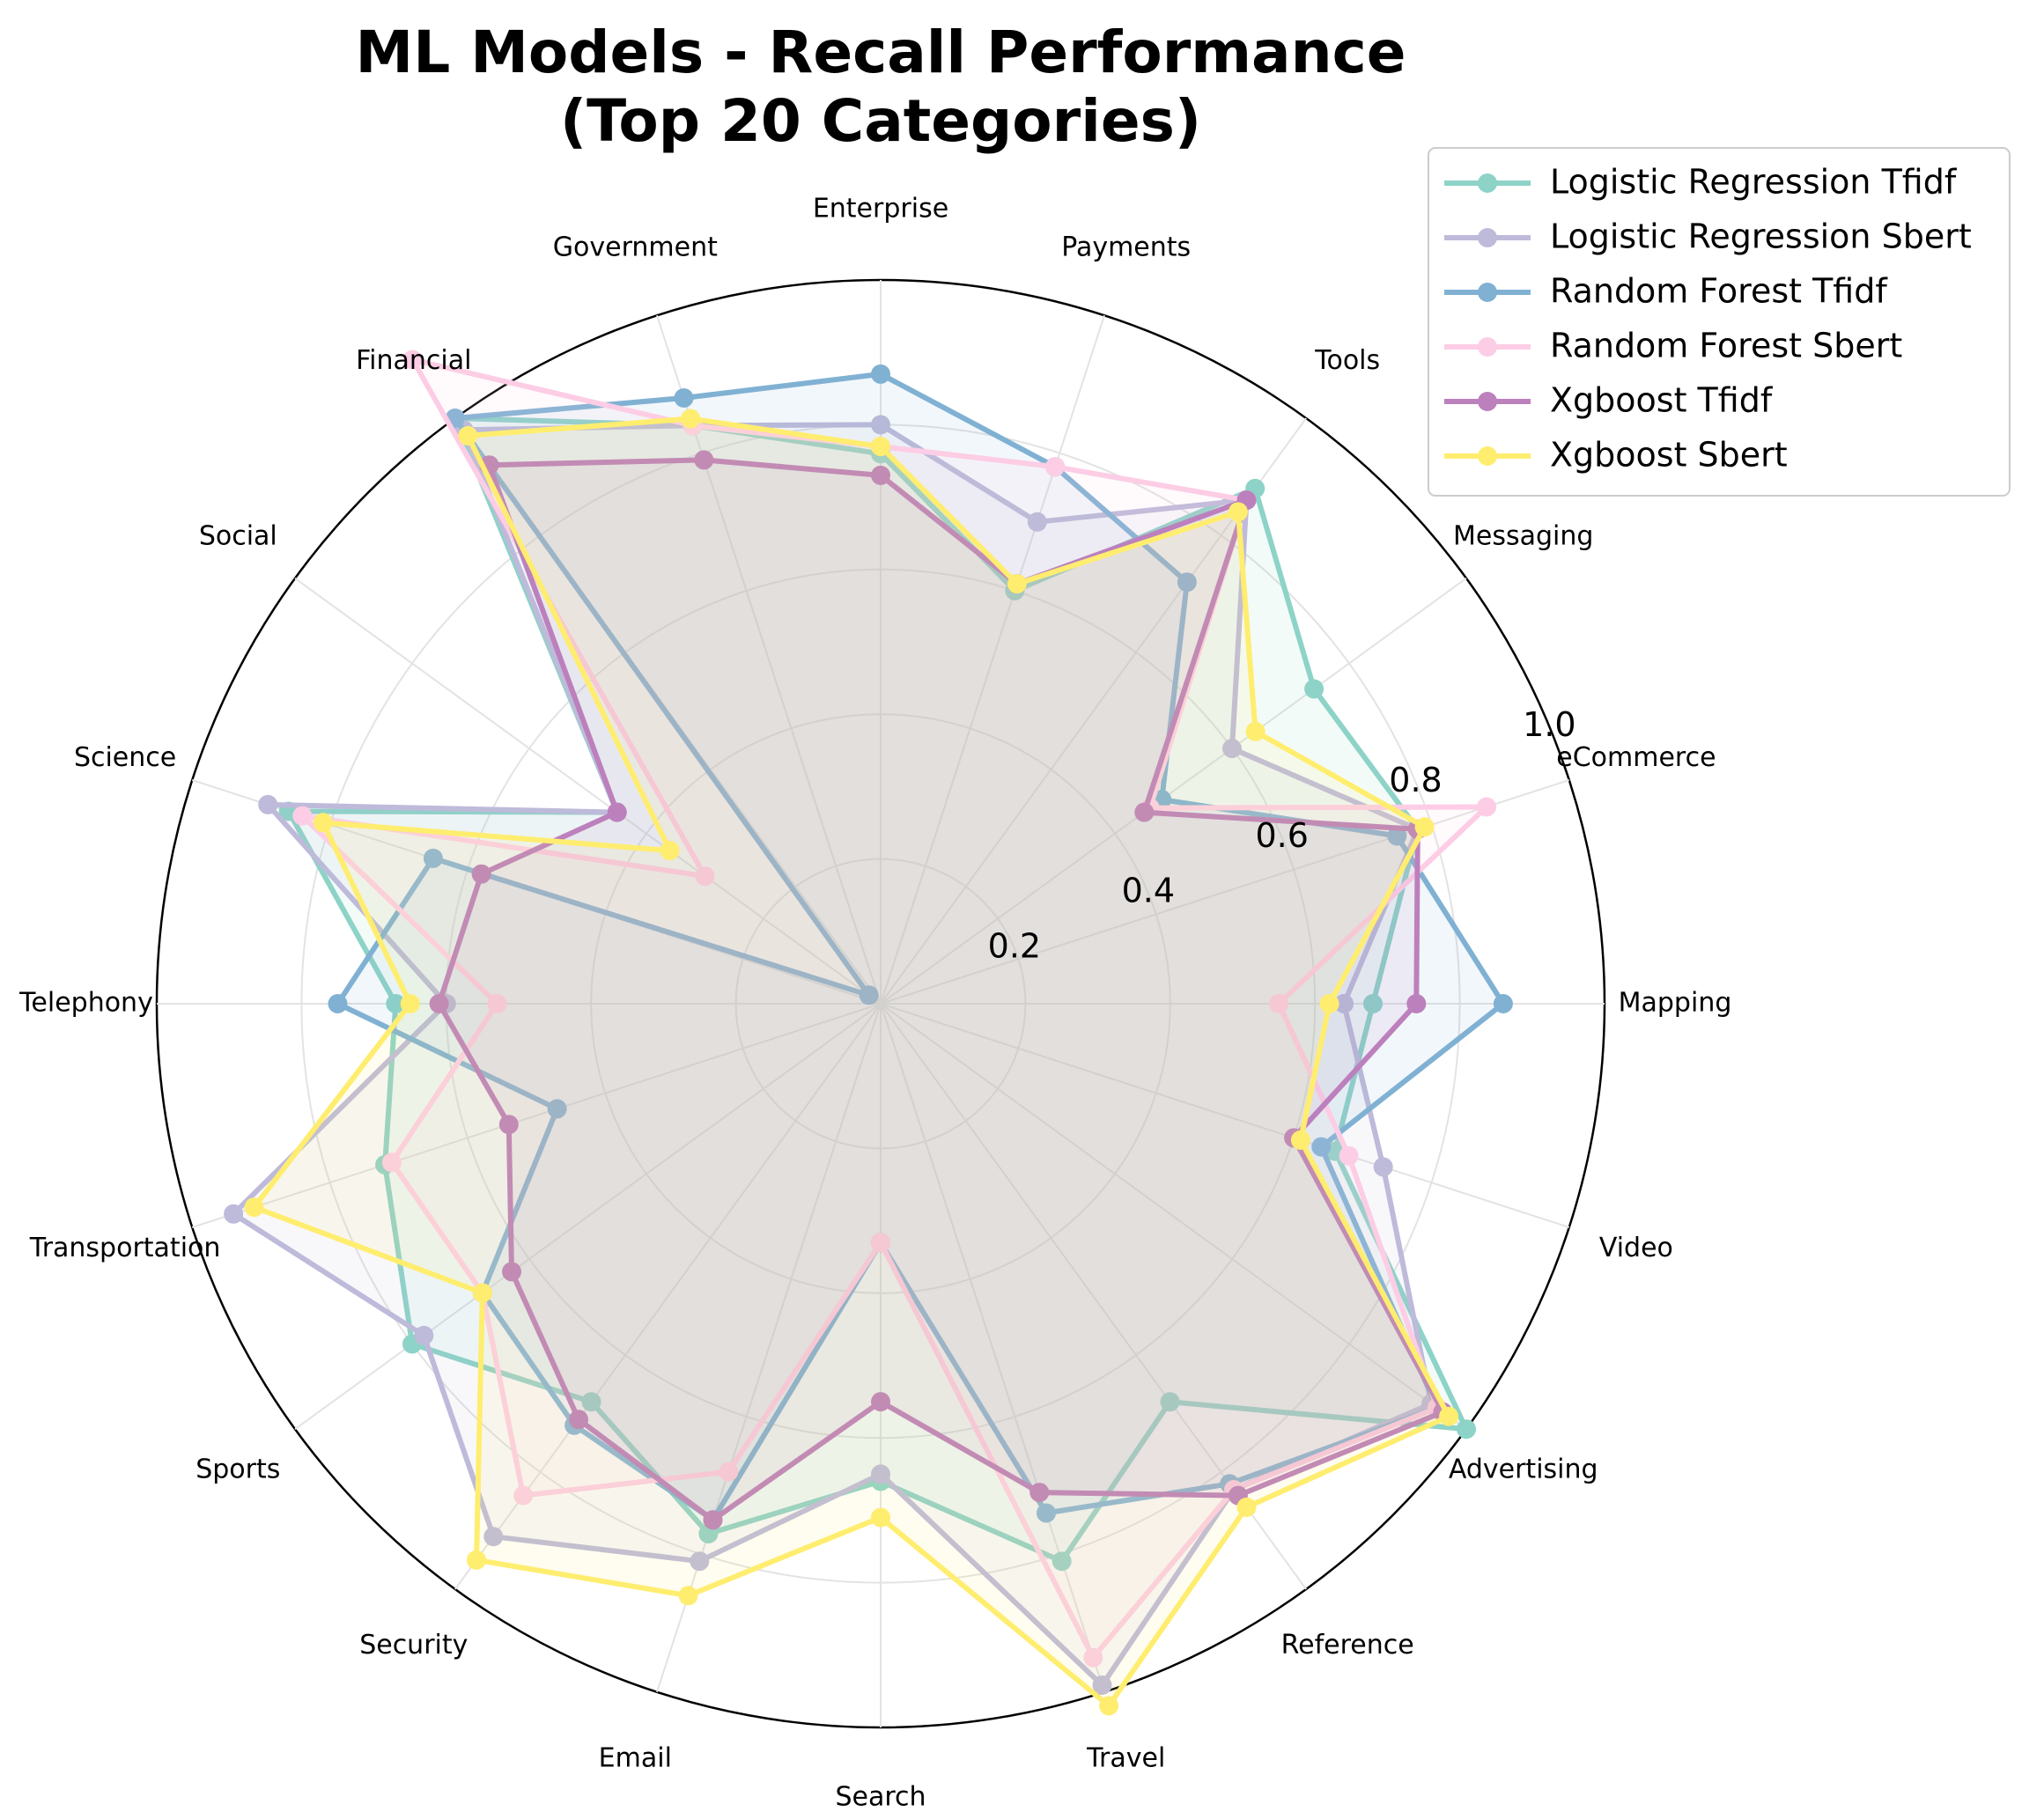  Describe the element at coordinates (1125, 1757) in the screenshot. I see `category-label: Travel` at that location.